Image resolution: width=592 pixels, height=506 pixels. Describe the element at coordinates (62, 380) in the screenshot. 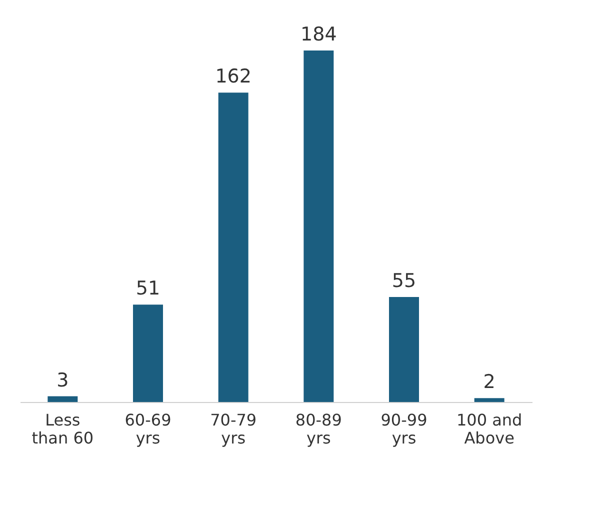

I see `data-label: 3` at that location.